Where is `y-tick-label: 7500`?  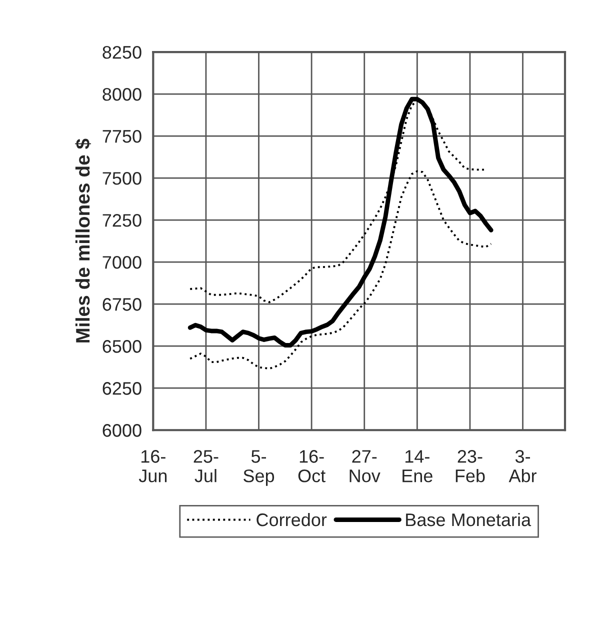 y-tick-label: 7500 is located at coordinates (122, 178).